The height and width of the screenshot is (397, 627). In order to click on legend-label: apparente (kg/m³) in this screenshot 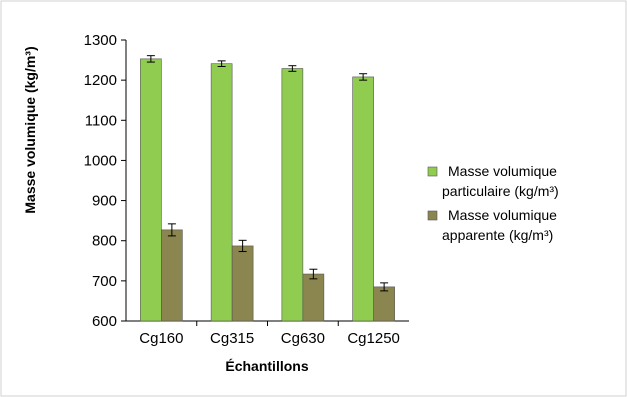, I will do `click(497, 235)`.